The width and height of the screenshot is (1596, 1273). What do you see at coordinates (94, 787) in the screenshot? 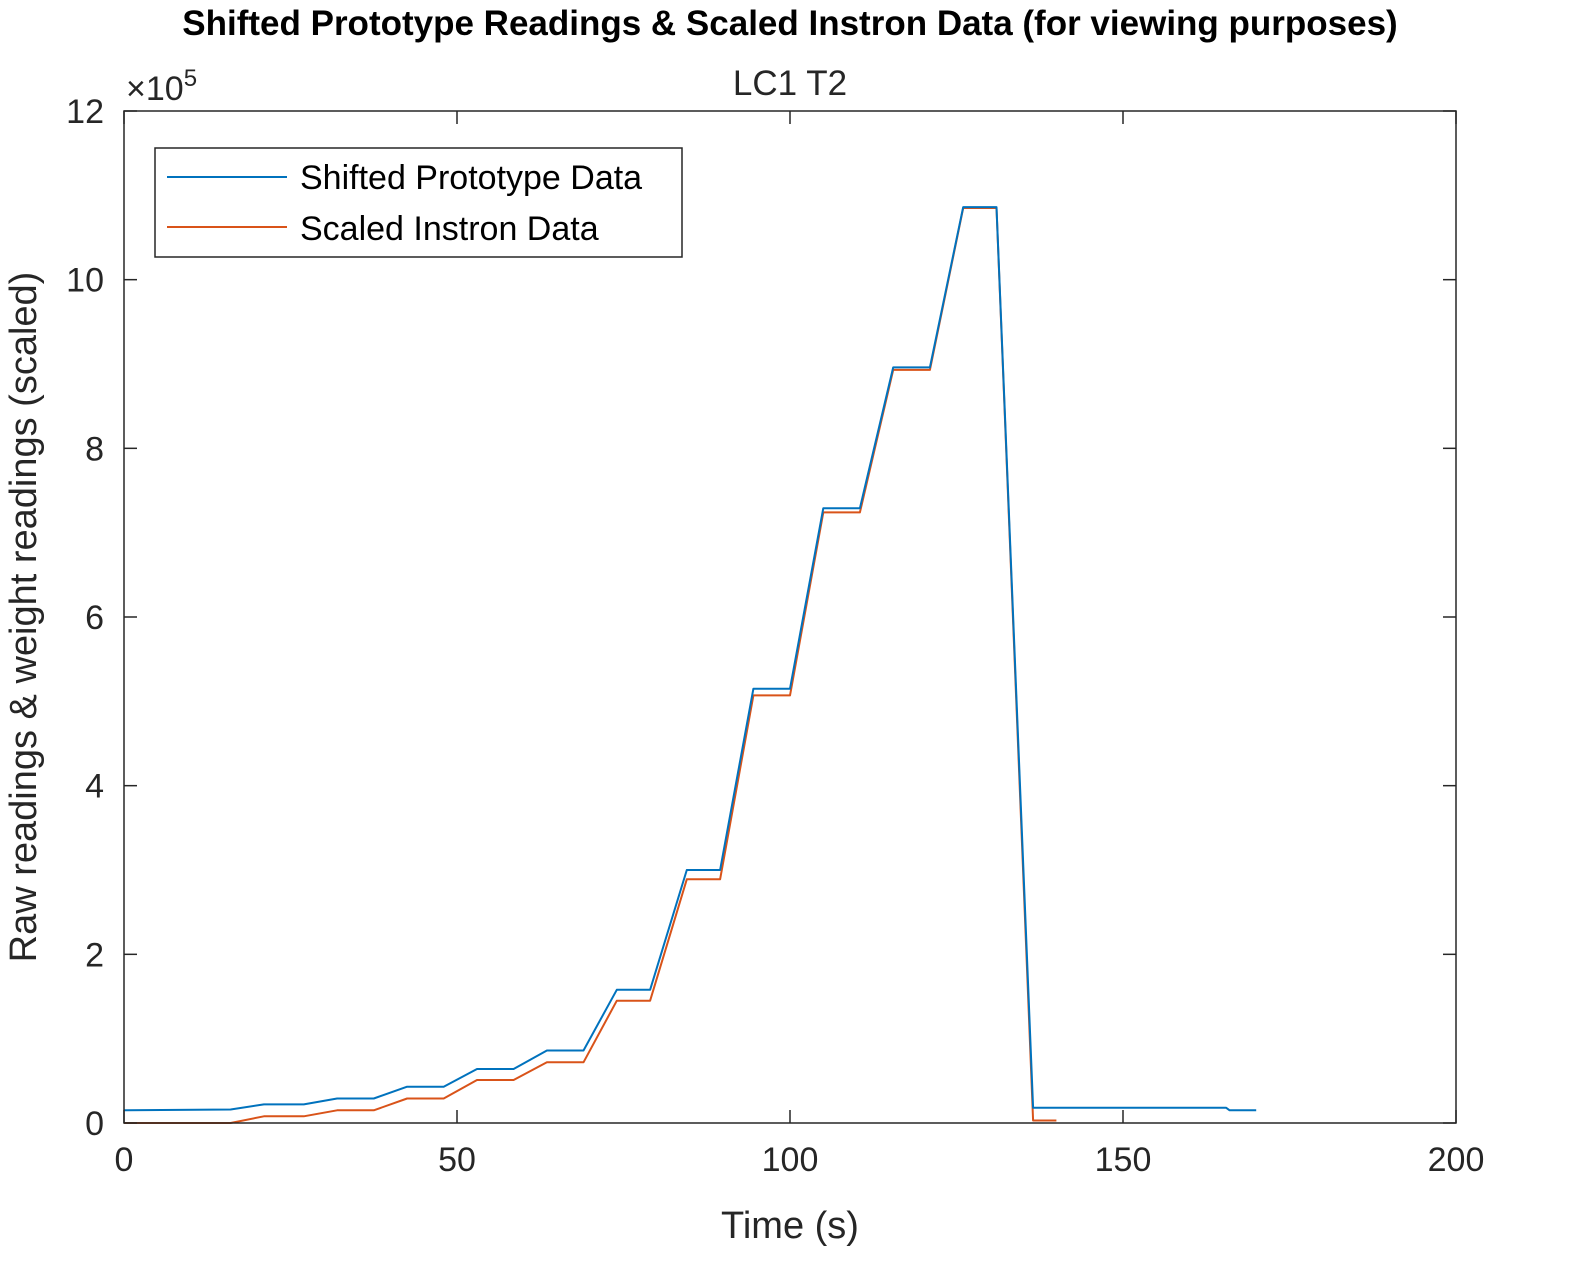
I see `y-tick-label: 4` at bounding box center [94, 787].